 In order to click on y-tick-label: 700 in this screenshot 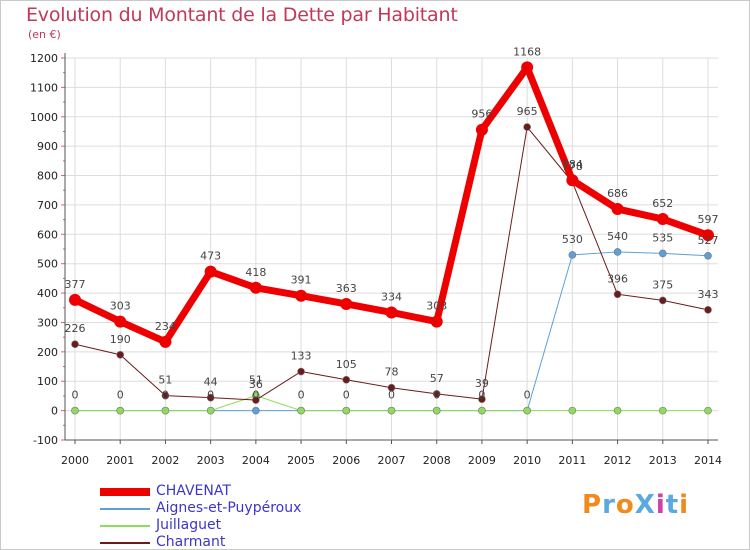, I will do `click(47, 205)`.